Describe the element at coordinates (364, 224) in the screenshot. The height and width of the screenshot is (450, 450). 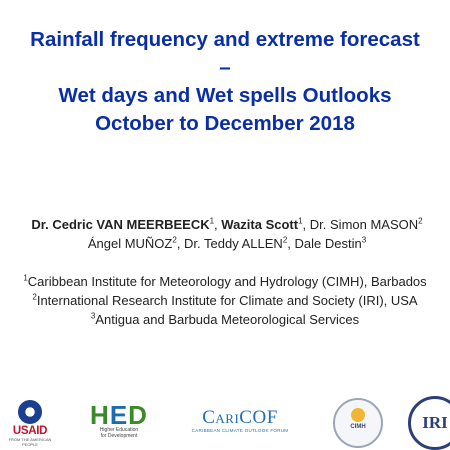
I see `author-name: Dr. Simon MASON` at that location.